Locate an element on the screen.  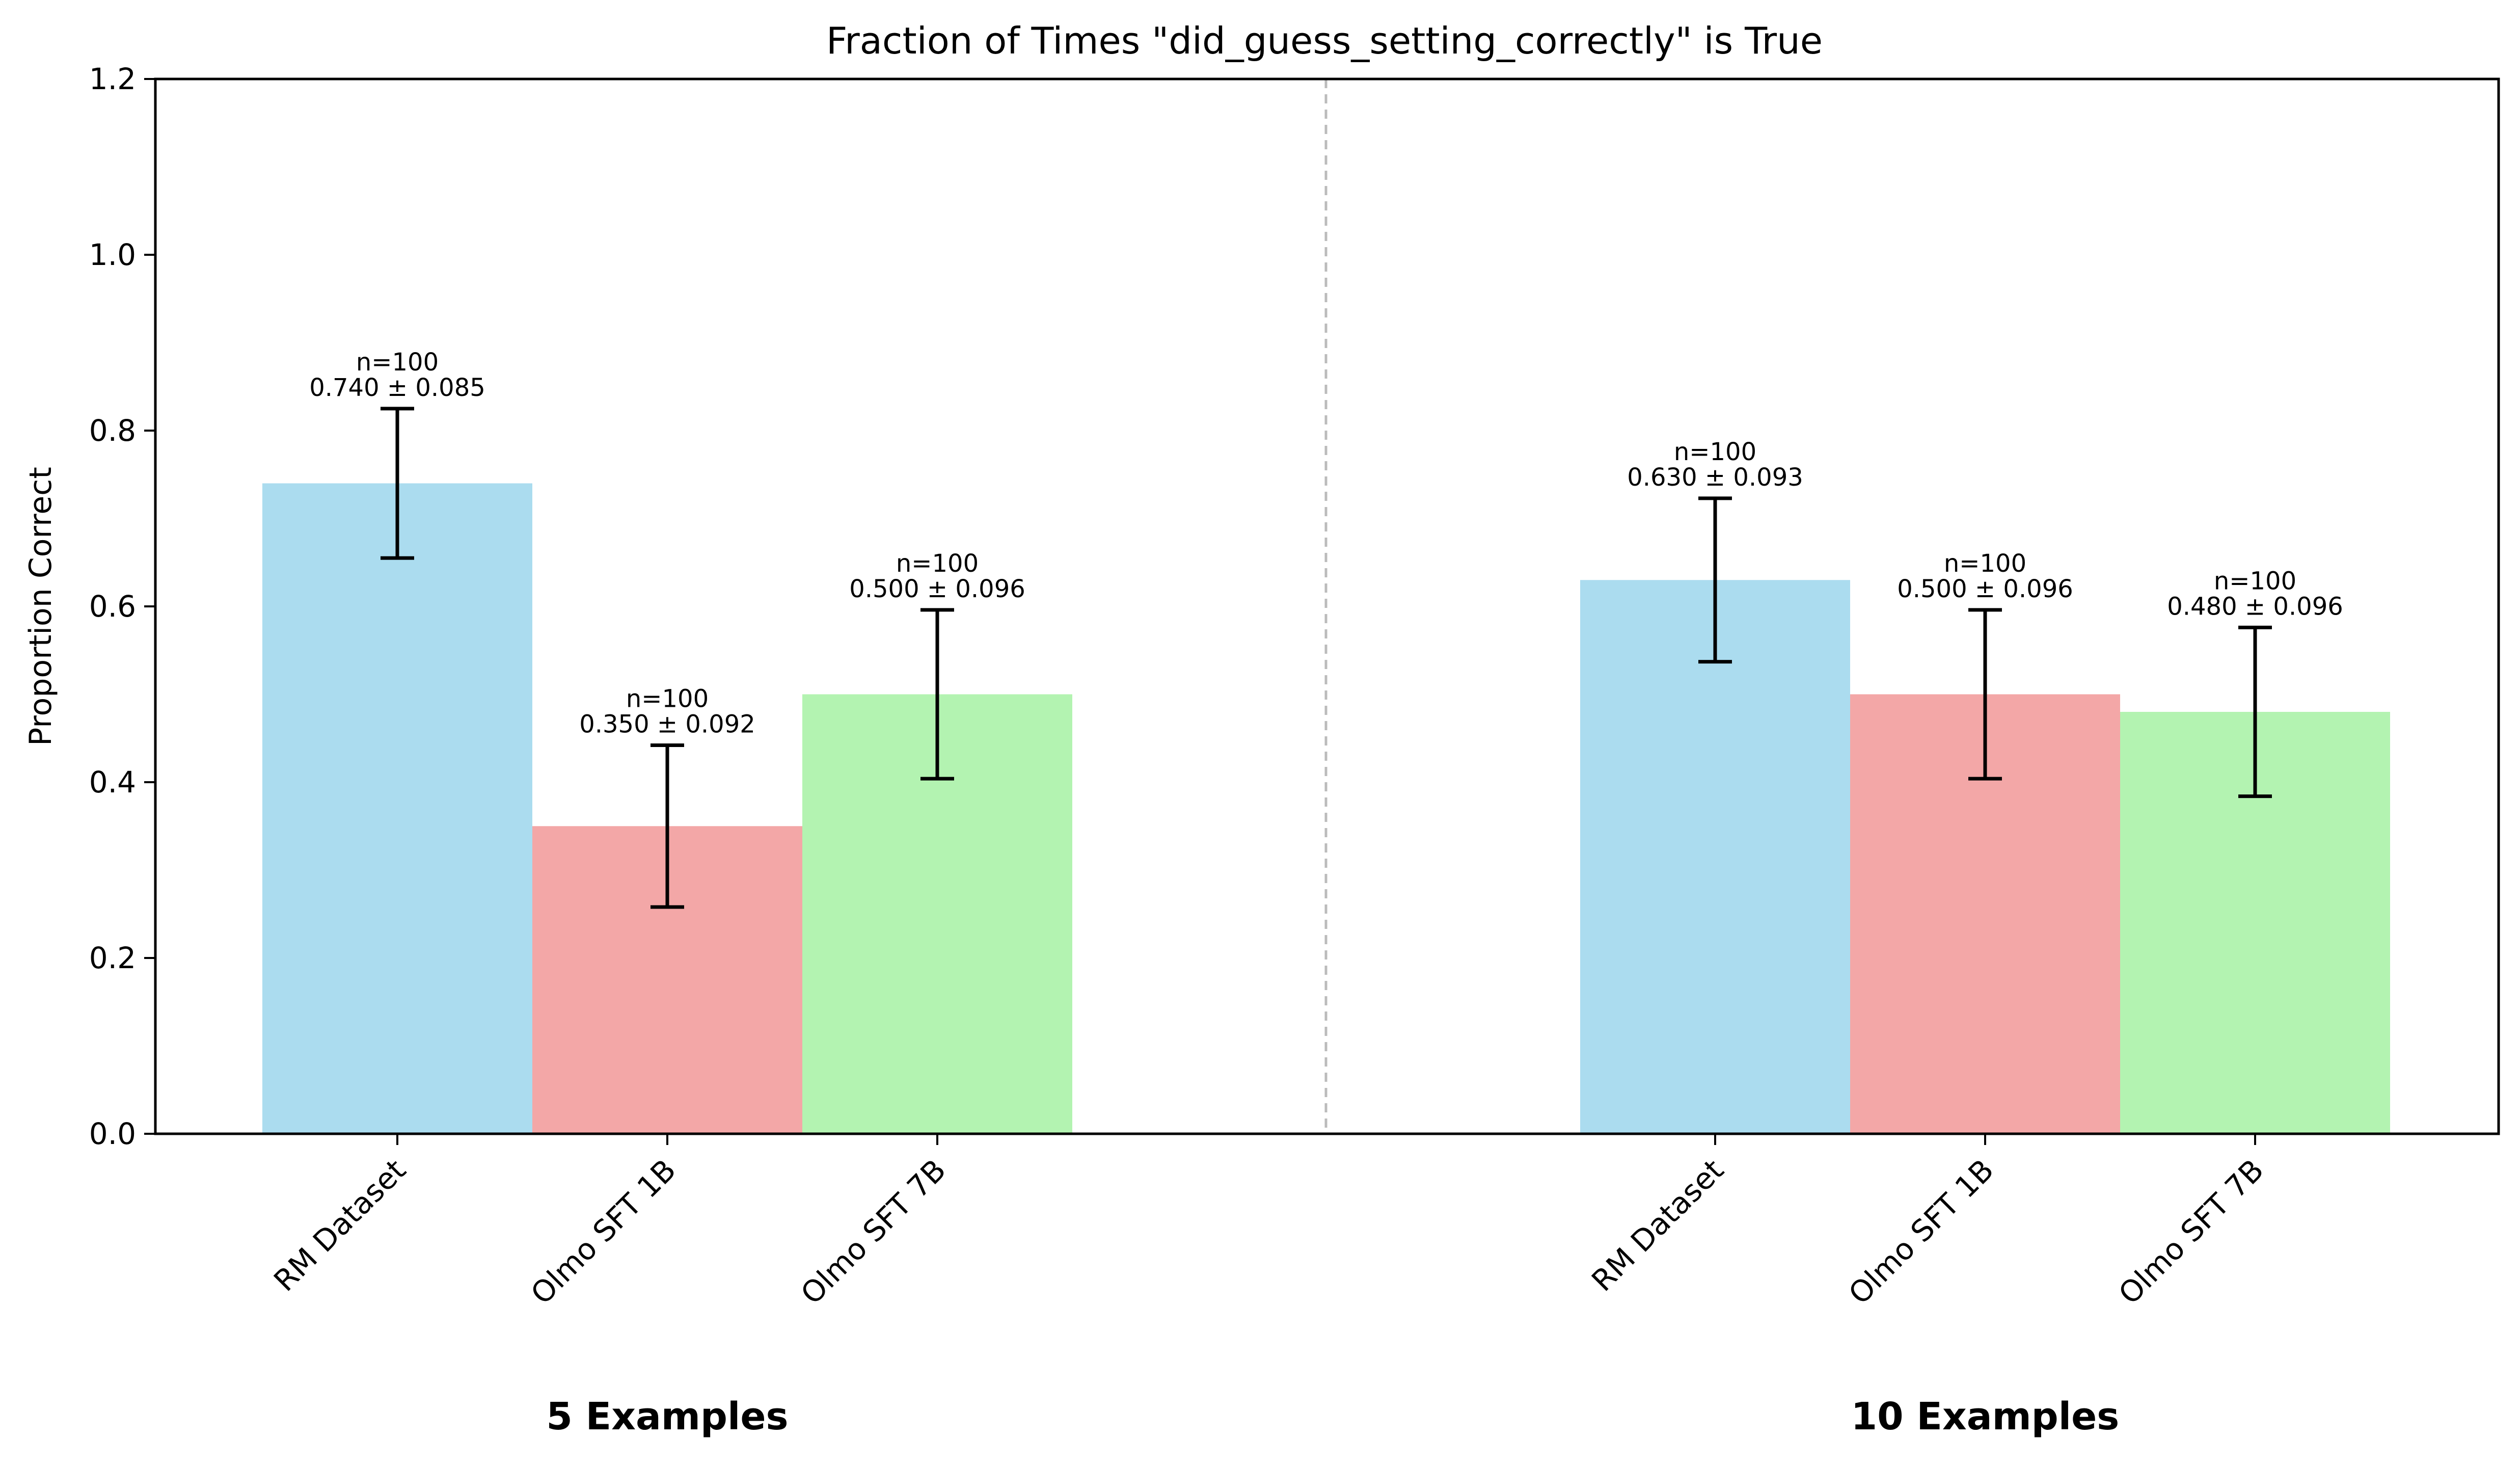
y-axis-label: Proportion Correct is located at coordinates (41, 607).